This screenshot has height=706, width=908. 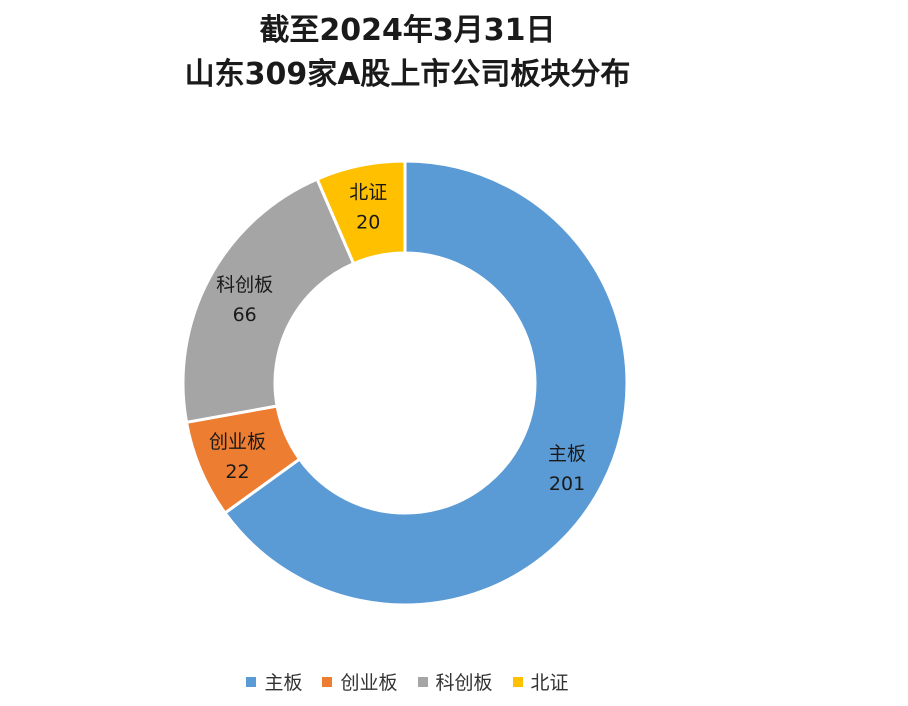 I want to click on legend-label: 主板, so click(x=283, y=683).